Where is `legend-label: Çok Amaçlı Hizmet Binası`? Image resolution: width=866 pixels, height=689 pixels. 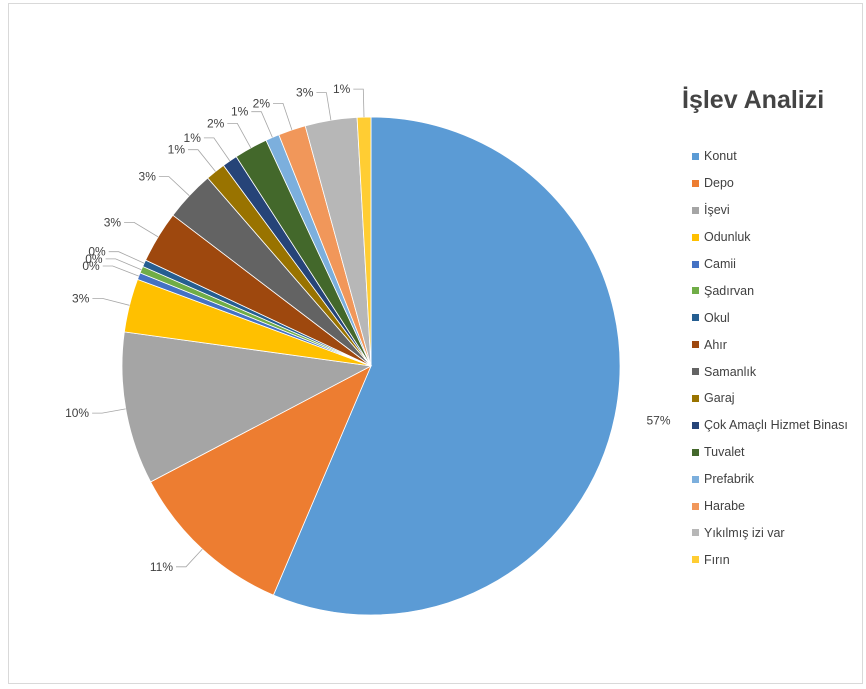 legend-label: Çok Amaçlı Hizmet Binası is located at coordinates (776, 425).